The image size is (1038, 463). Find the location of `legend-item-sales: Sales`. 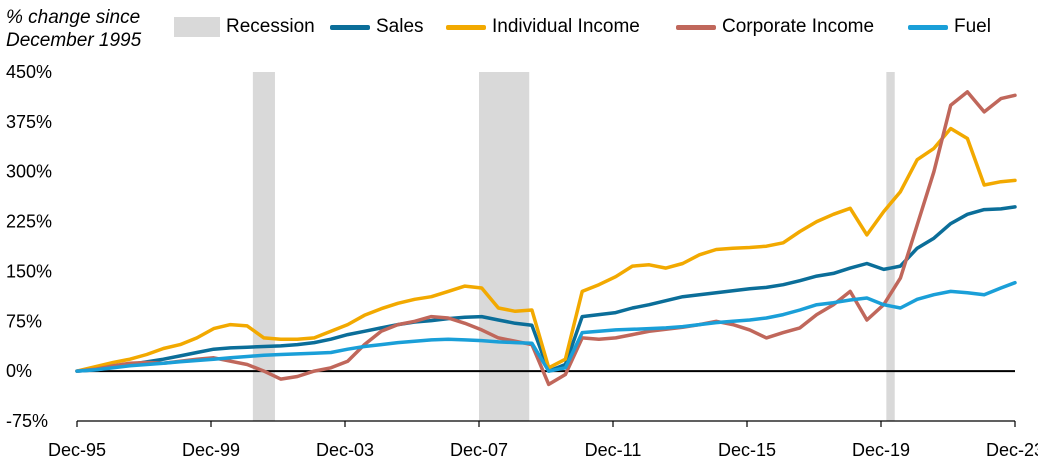

legend-item-sales: Sales is located at coordinates (377, 27).